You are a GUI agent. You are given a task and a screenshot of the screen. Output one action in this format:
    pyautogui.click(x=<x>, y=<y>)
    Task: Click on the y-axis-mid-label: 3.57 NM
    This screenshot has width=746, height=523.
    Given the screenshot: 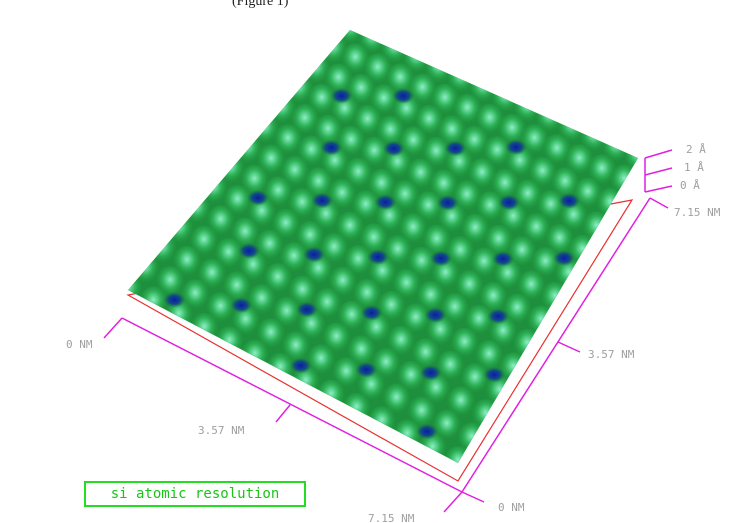 What is the action you would take?
    pyautogui.click(x=611, y=354)
    